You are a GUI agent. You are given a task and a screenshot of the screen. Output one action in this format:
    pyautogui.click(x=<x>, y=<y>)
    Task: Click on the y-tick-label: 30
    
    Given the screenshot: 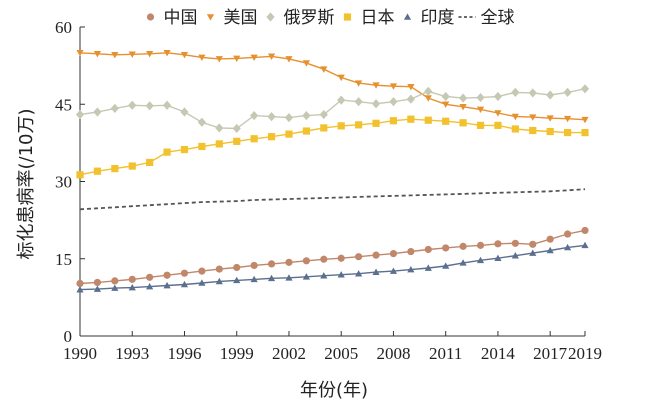 What is the action you would take?
    pyautogui.click(x=63, y=182)
    